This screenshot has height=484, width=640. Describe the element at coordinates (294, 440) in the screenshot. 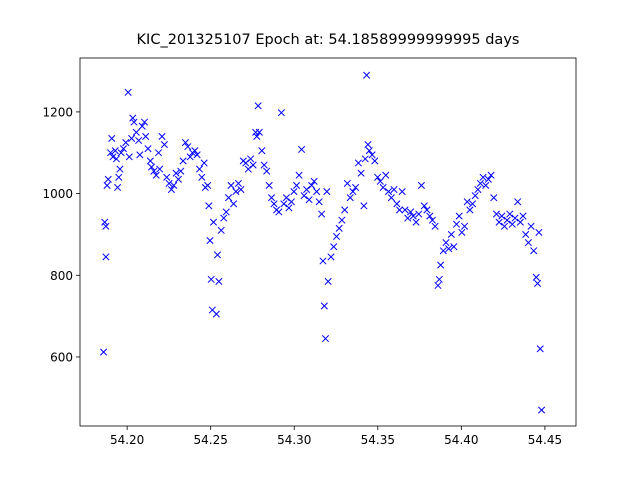

I see `x-tick-label: 54.30` at that location.